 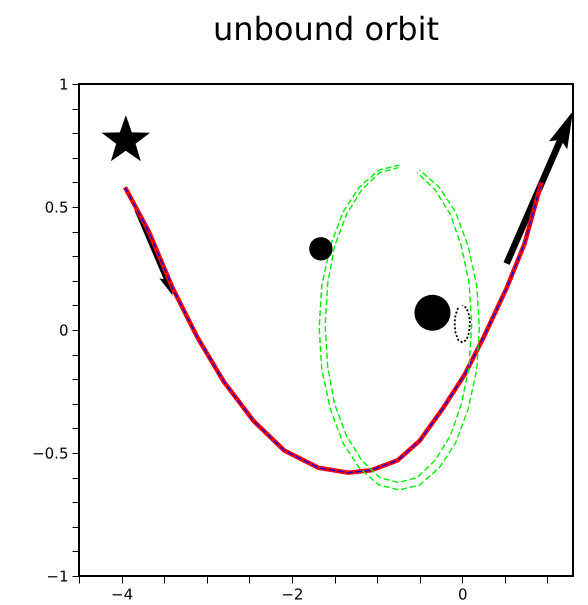 What do you see at coordinates (63, 85) in the screenshot?
I see `y-tick-label: 1` at bounding box center [63, 85].